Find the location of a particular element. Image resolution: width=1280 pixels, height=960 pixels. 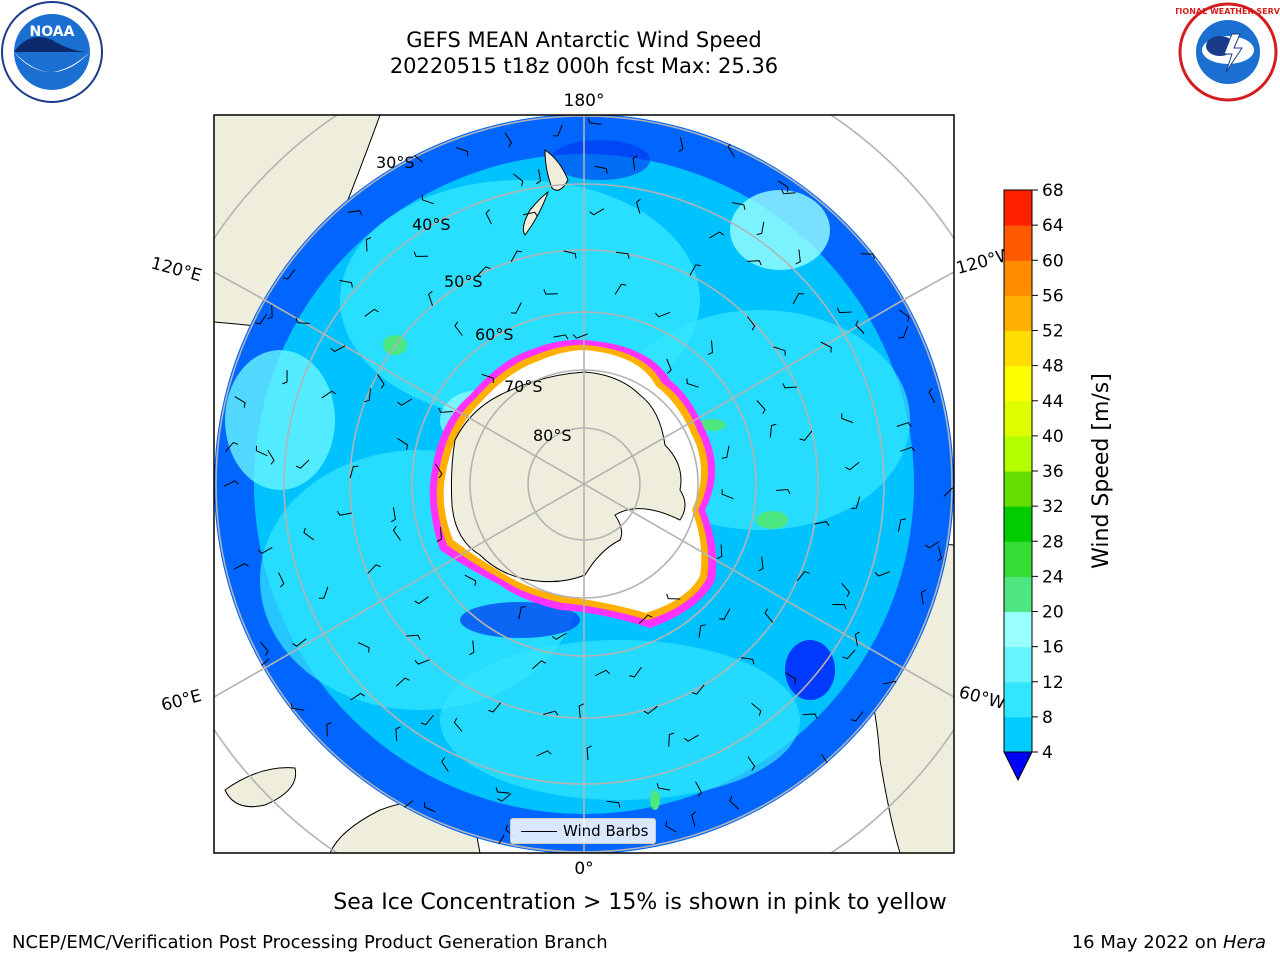

footer-date: 16 May 2022 on Hera is located at coordinates (1169, 942).